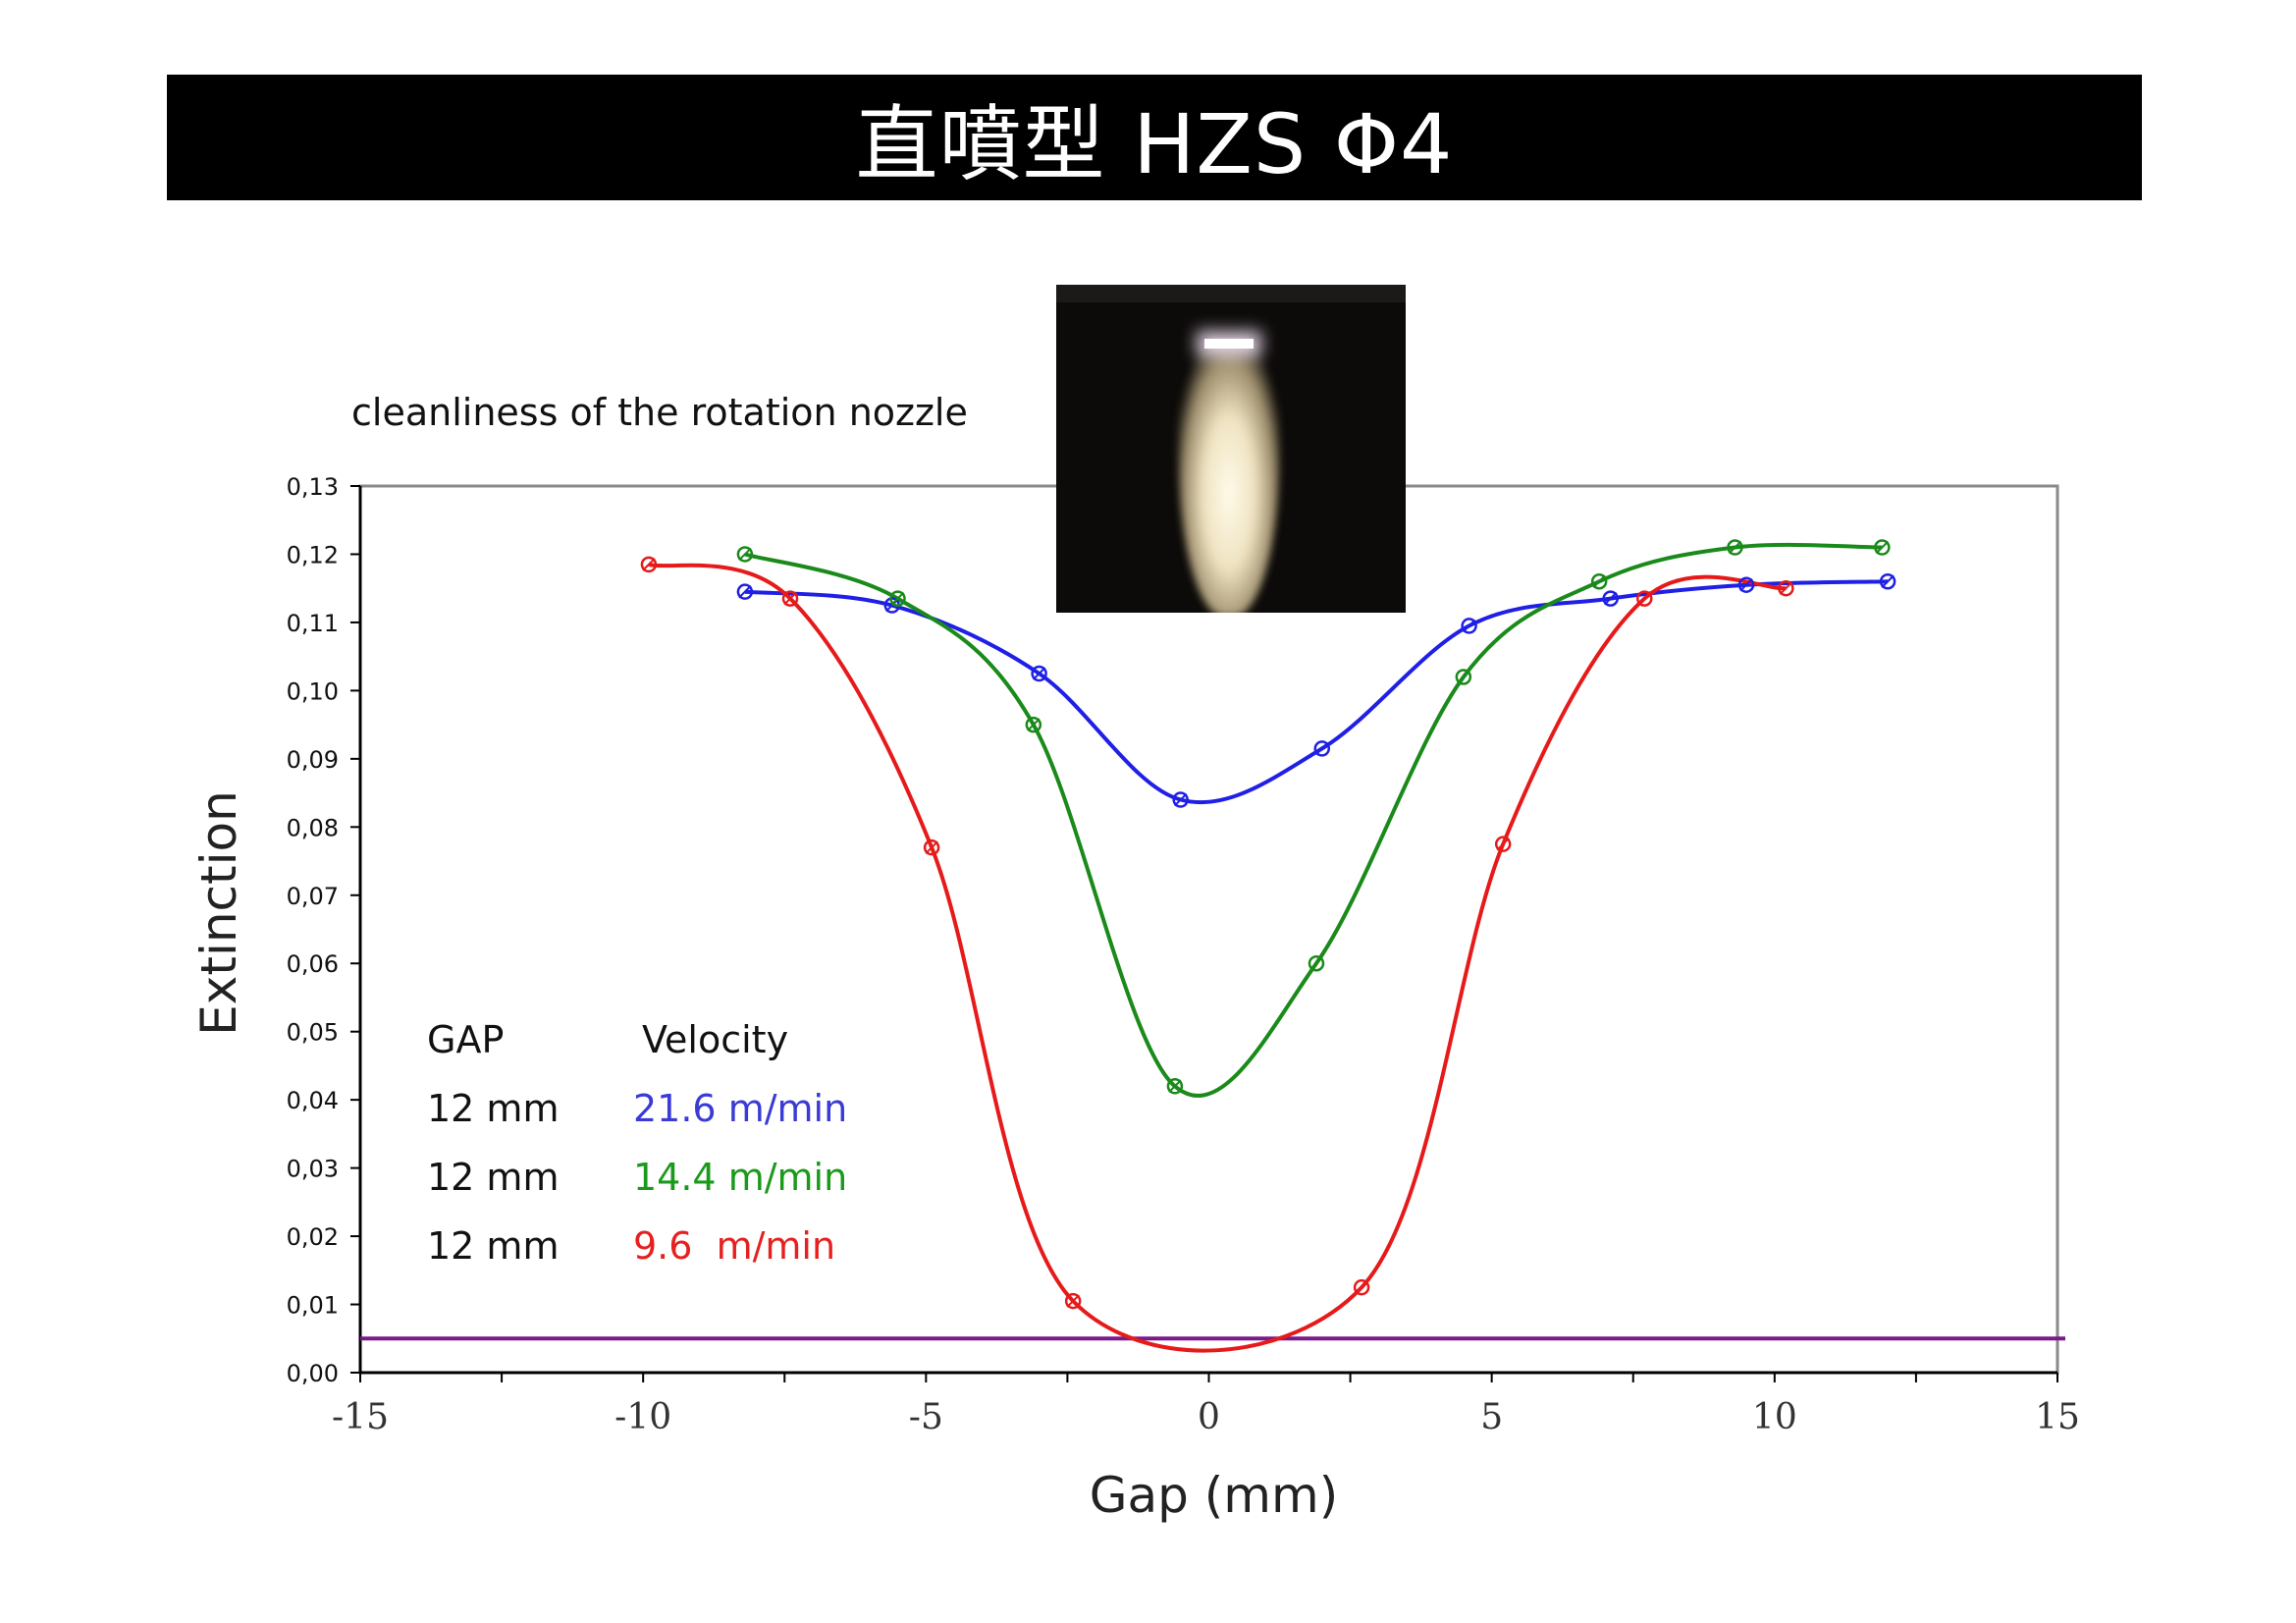  What do you see at coordinates (1209, 1417) in the screenshot?
I see `x-tick-label: 0` at bounding box center [1209, 1417].